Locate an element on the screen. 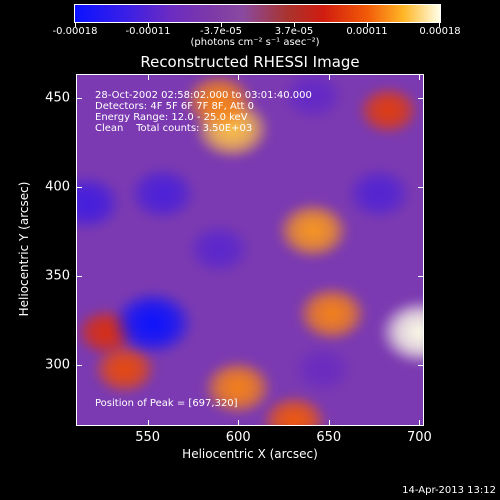  colorbar-ticks is located at coordinates (257, 25).